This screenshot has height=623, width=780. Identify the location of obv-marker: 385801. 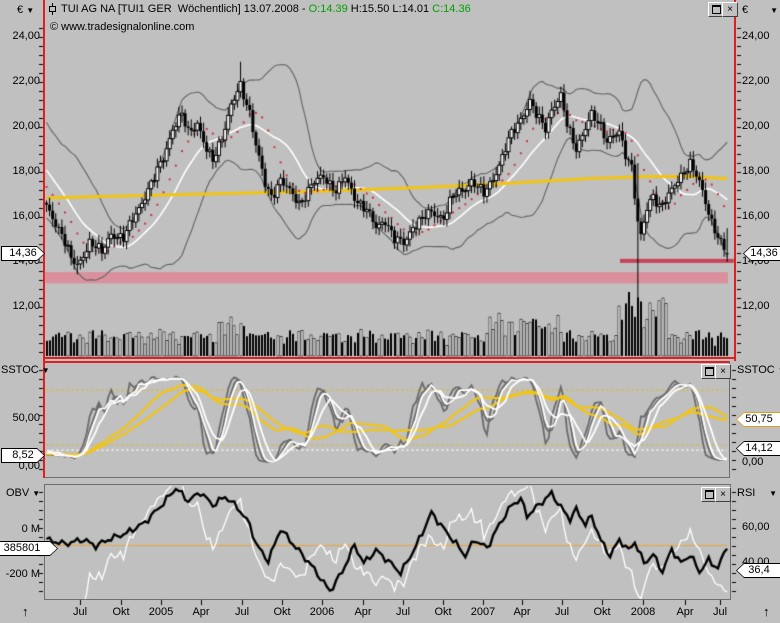
(29, 548).